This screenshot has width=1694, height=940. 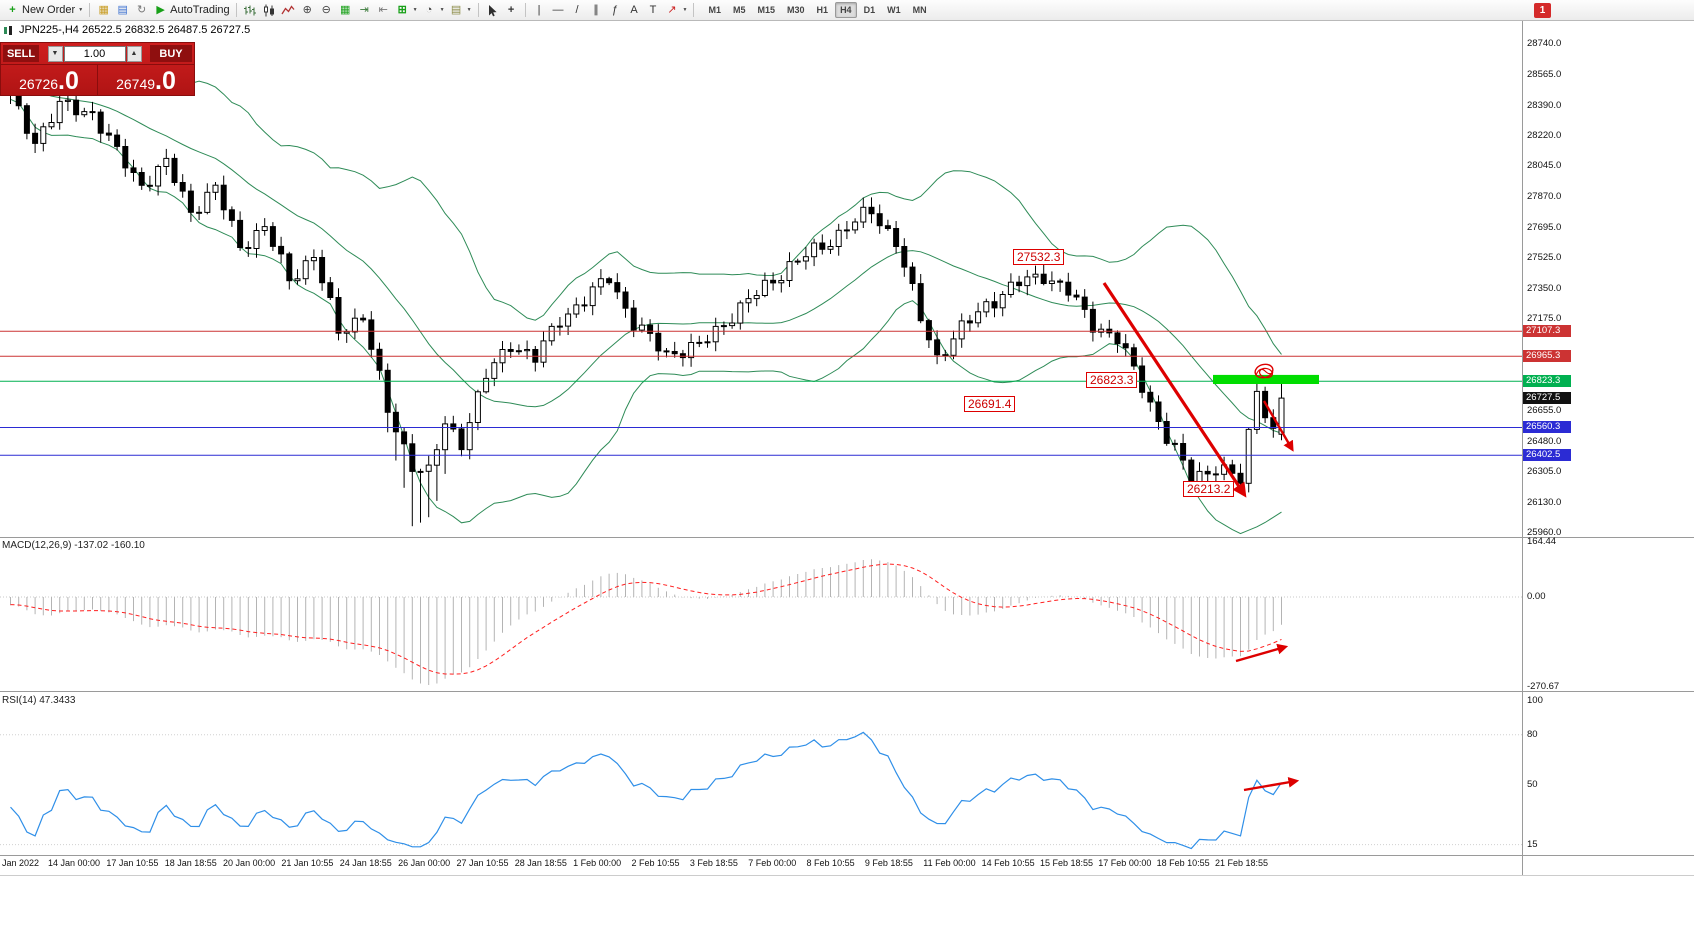 What do you see at coordinates (81, 10) in the screenshot?
I see `new-order-caret-icon: ▼` at bounding box center [81, 10].